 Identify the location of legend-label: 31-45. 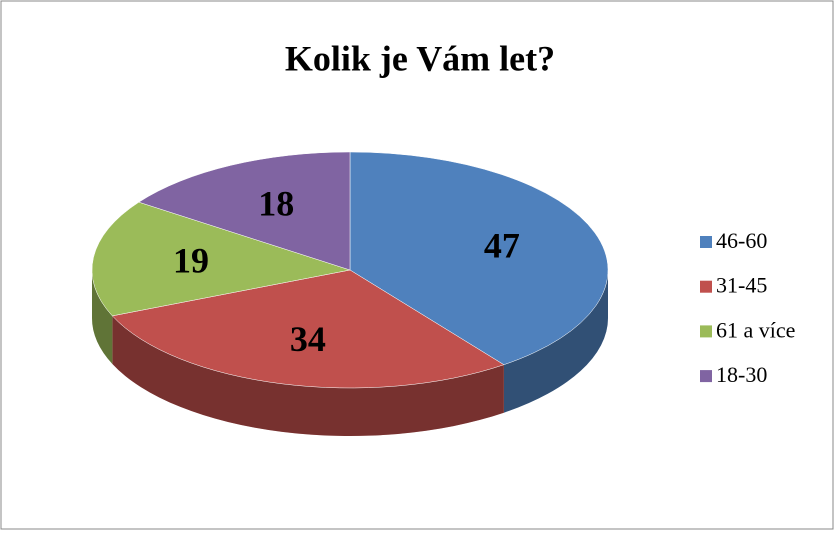
(741, 285).